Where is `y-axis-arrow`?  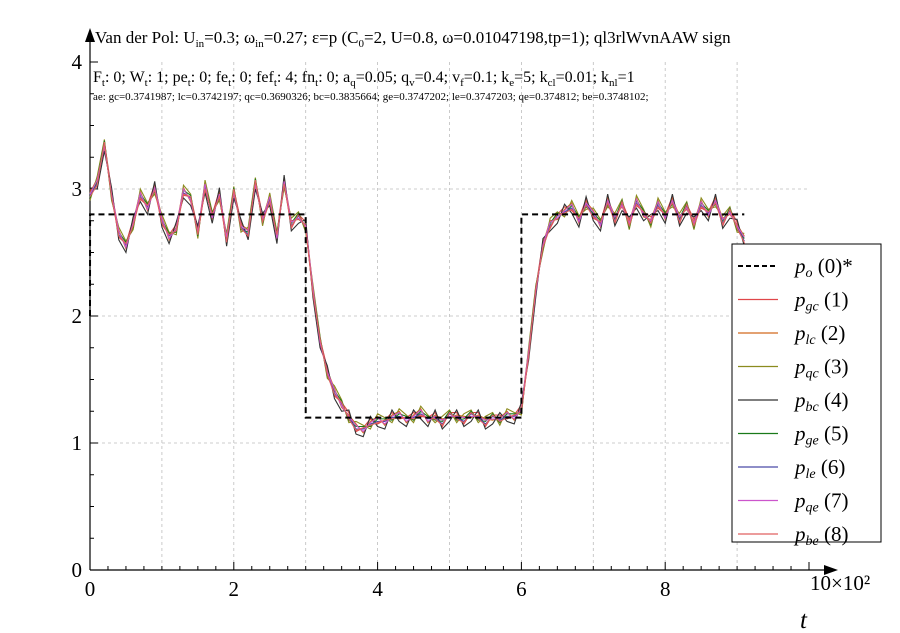
y-axis-arrow is located at coordinates (90, 35).